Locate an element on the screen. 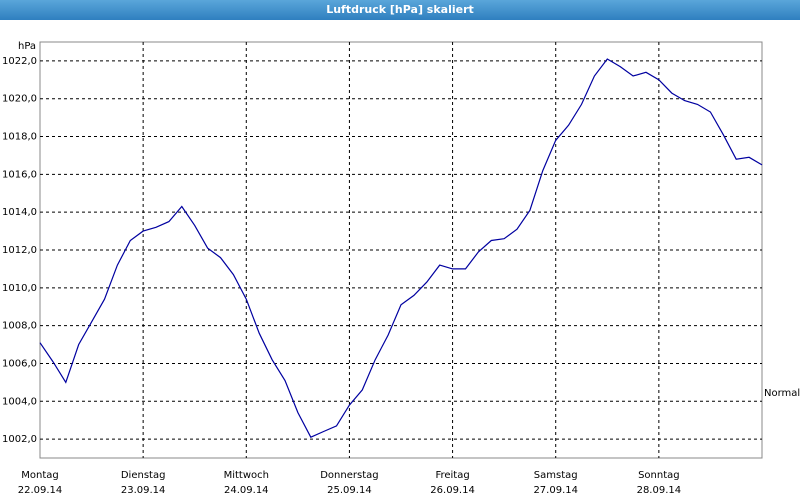 The image size is (800, 500). y-tick-label: 1010,0 is located at coordinates (19, 288).